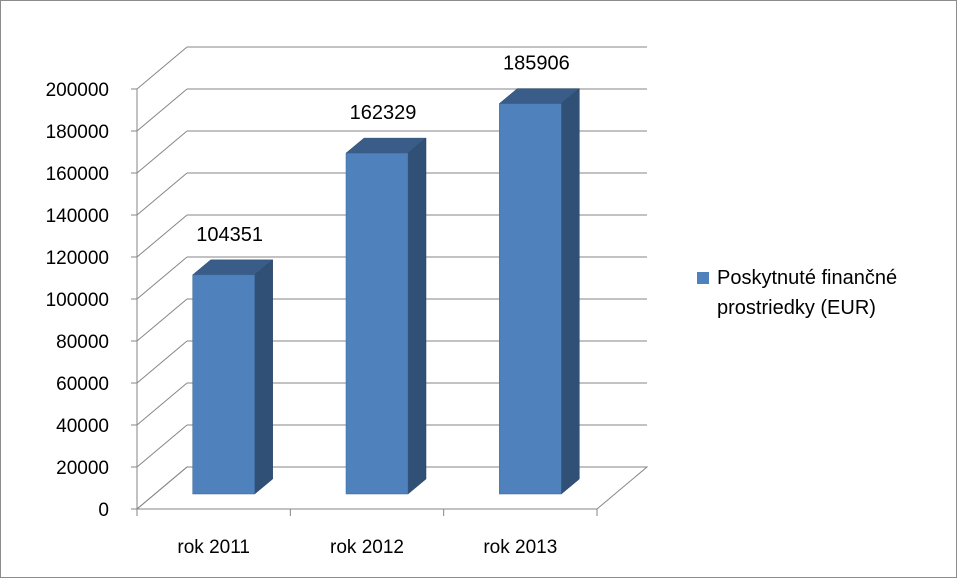 The image size is (957, 579). Describe the element at coordinates (82, 384) in the screenshot. I see `y-tick-label: 60000` at that location.